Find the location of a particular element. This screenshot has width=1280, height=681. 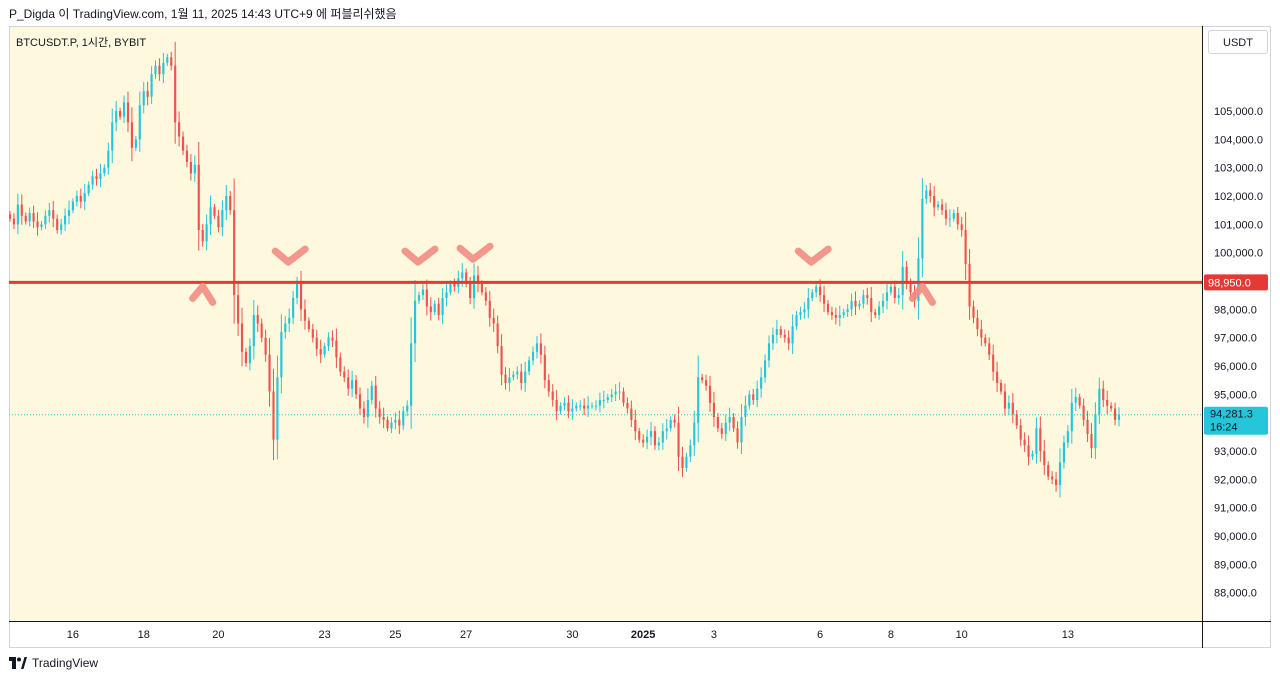

y-tick-label: 97,000.0 is located at coordinates (1235, 339).